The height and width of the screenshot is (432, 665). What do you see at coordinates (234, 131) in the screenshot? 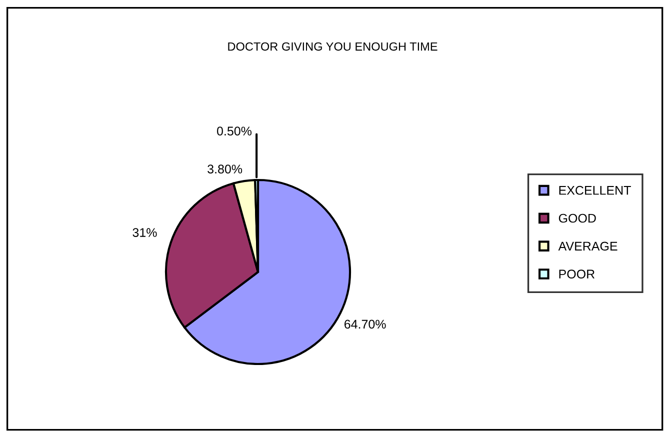
I see `data-label: 0.50%` at bounding box center [234, 131].